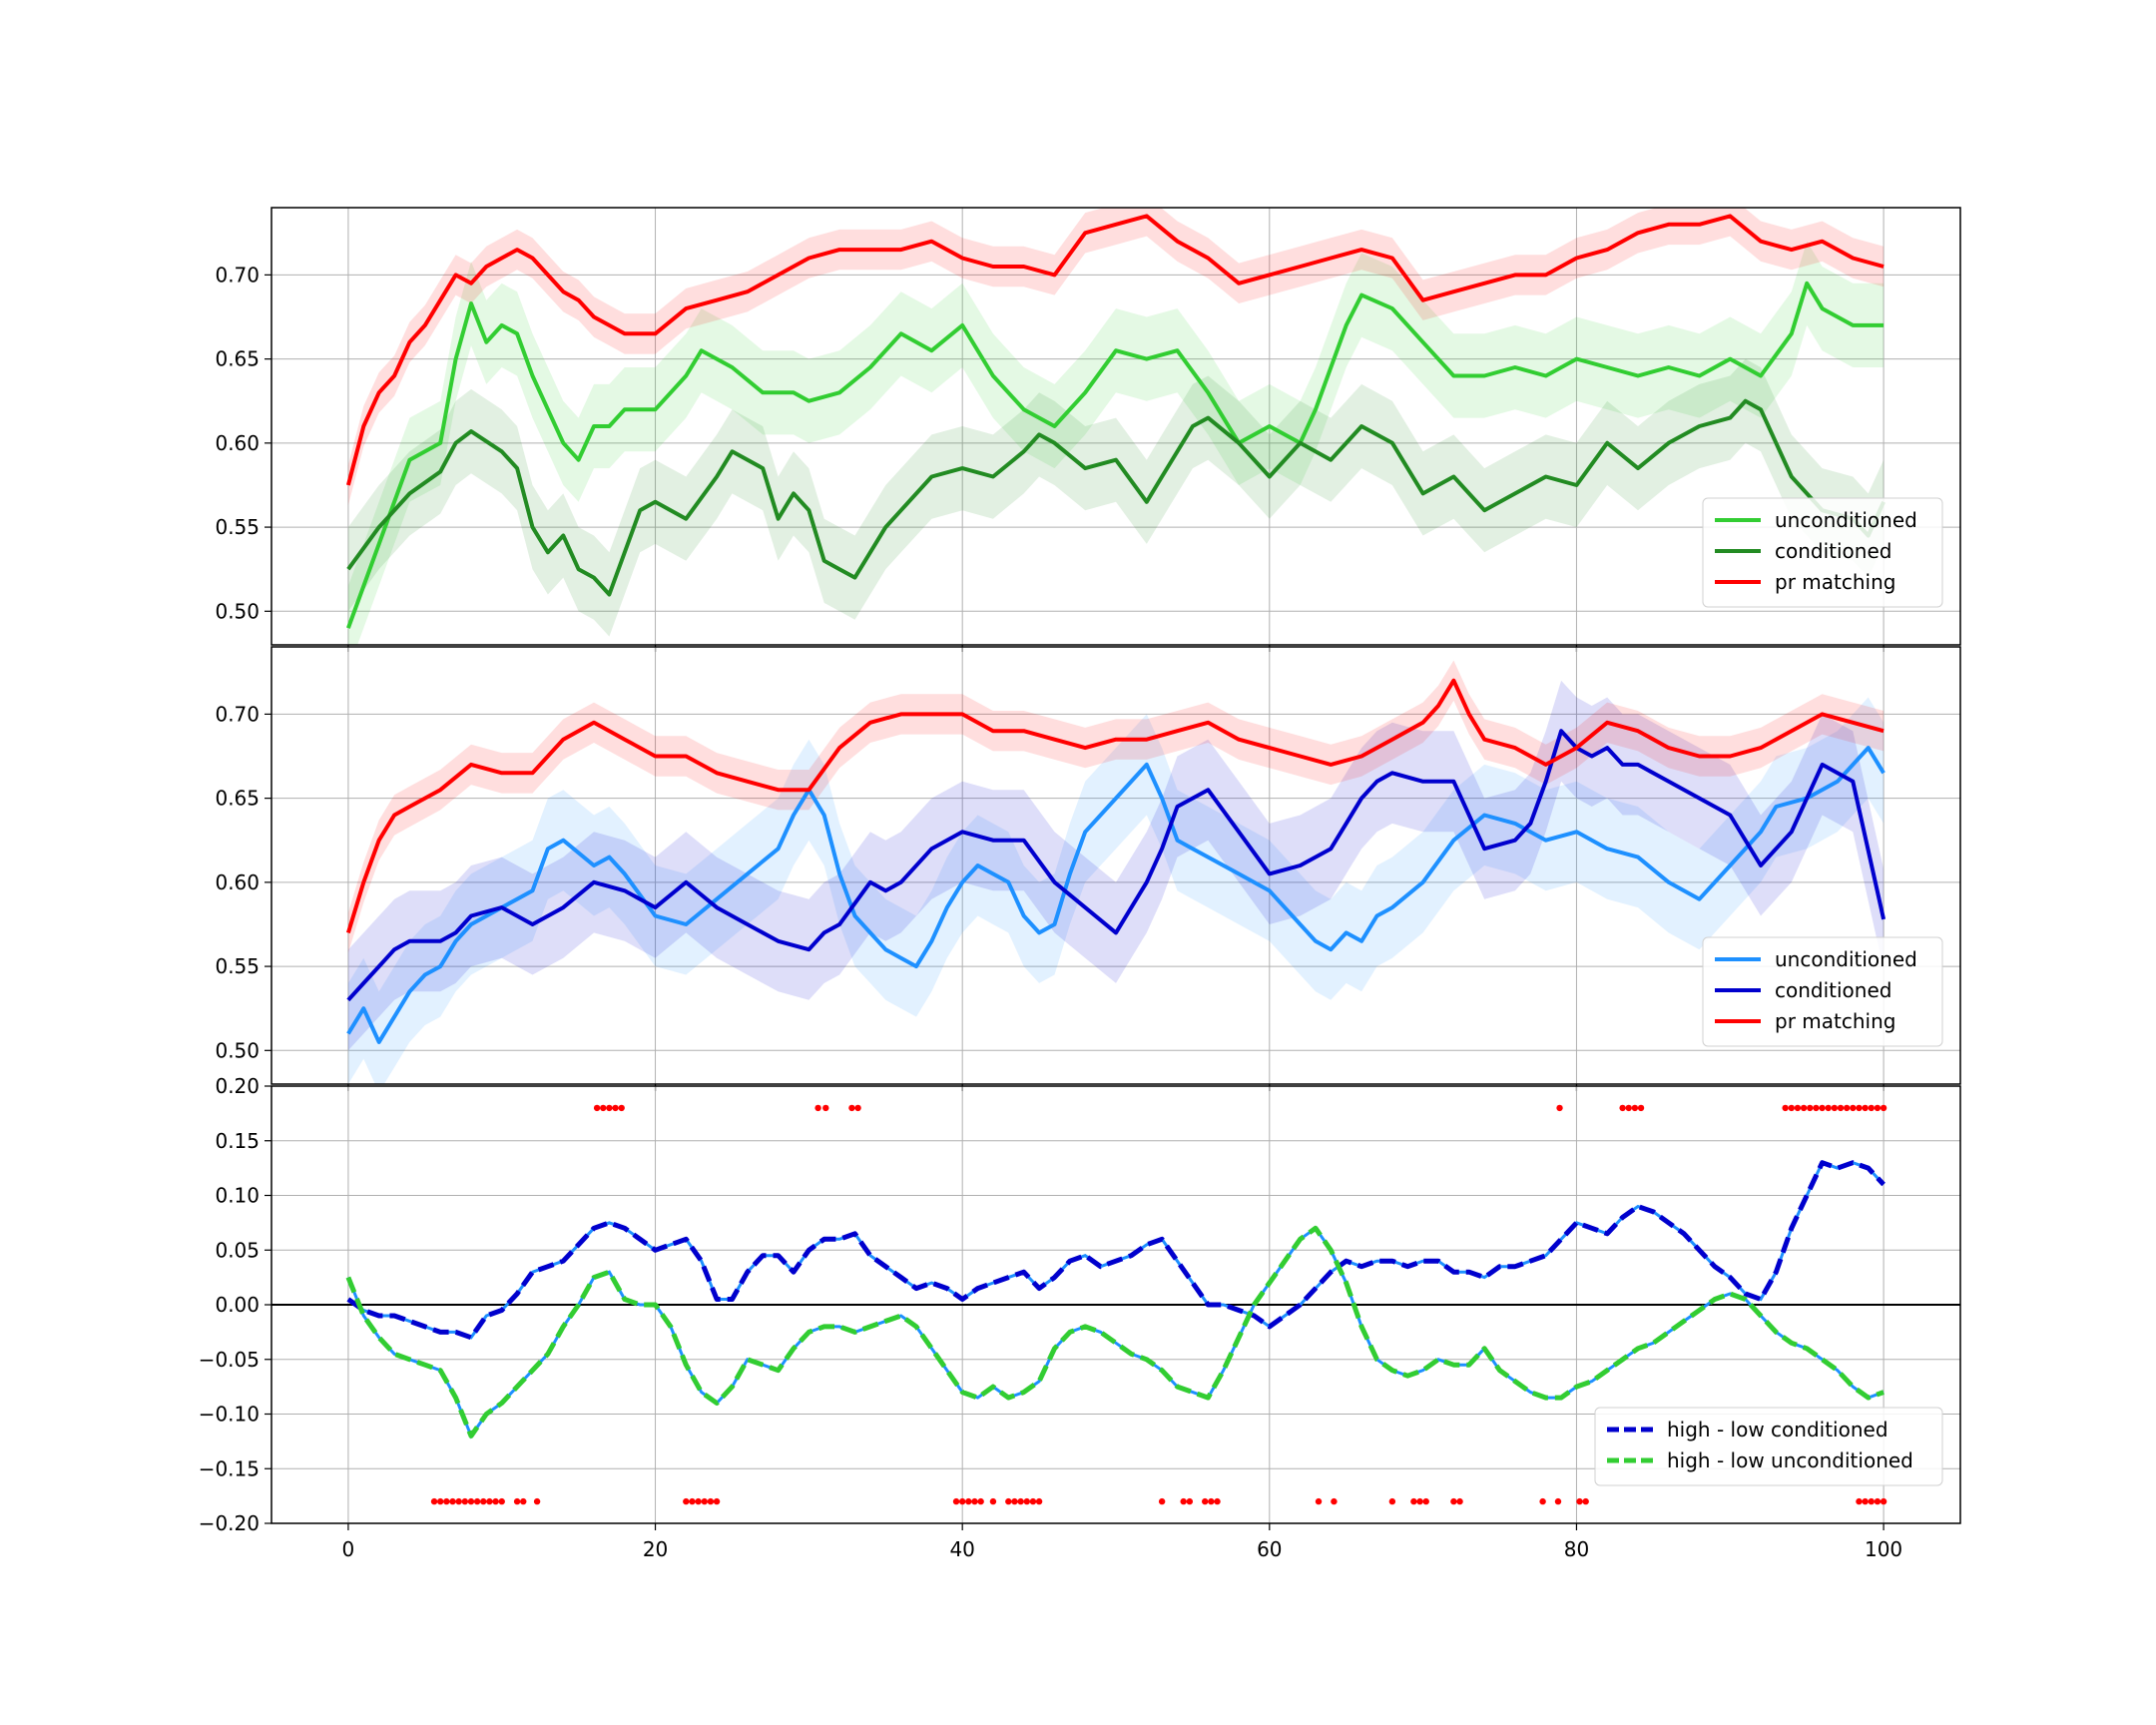  What do you see at coordinates (961, 1549) in the screenshot?
I see `x-tick-label: 40` at bounding box center [961, 1549].